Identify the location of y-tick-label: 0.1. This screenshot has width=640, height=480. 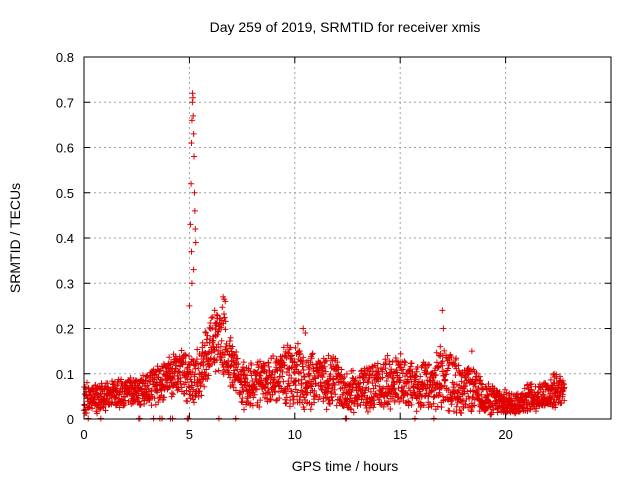
(65, 374).